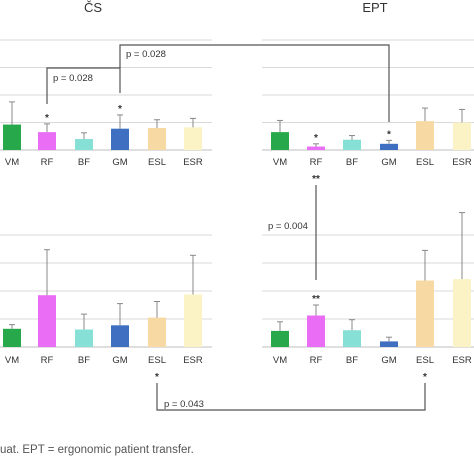  I want to click on bracket-cs-rf-gm, so click(83, 85).